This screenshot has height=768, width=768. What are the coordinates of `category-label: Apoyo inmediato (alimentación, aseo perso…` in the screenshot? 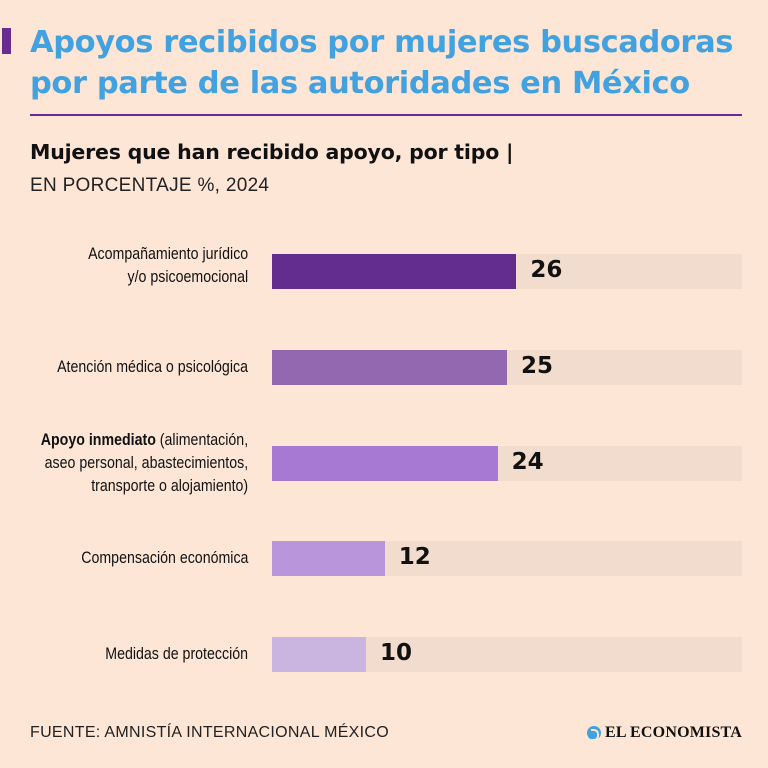 It's located at (144, 463).